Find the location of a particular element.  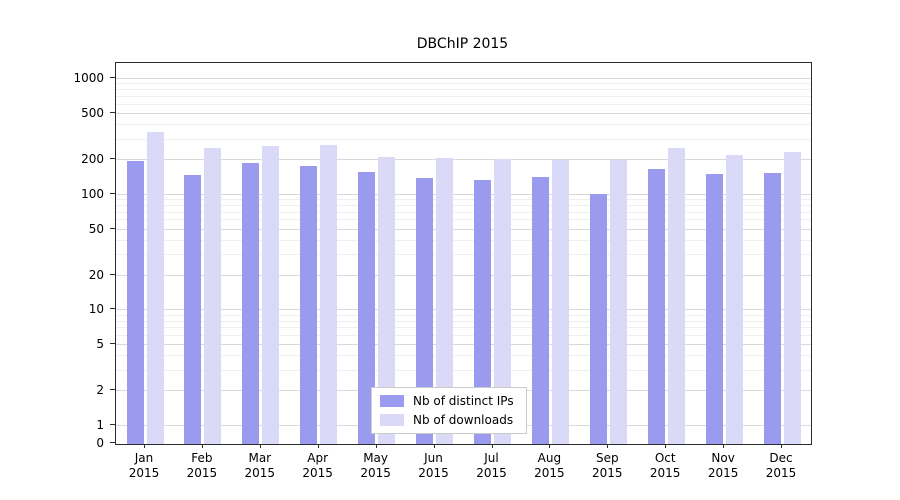

y-tick-label: 500 is located at coordinates (92, 112).